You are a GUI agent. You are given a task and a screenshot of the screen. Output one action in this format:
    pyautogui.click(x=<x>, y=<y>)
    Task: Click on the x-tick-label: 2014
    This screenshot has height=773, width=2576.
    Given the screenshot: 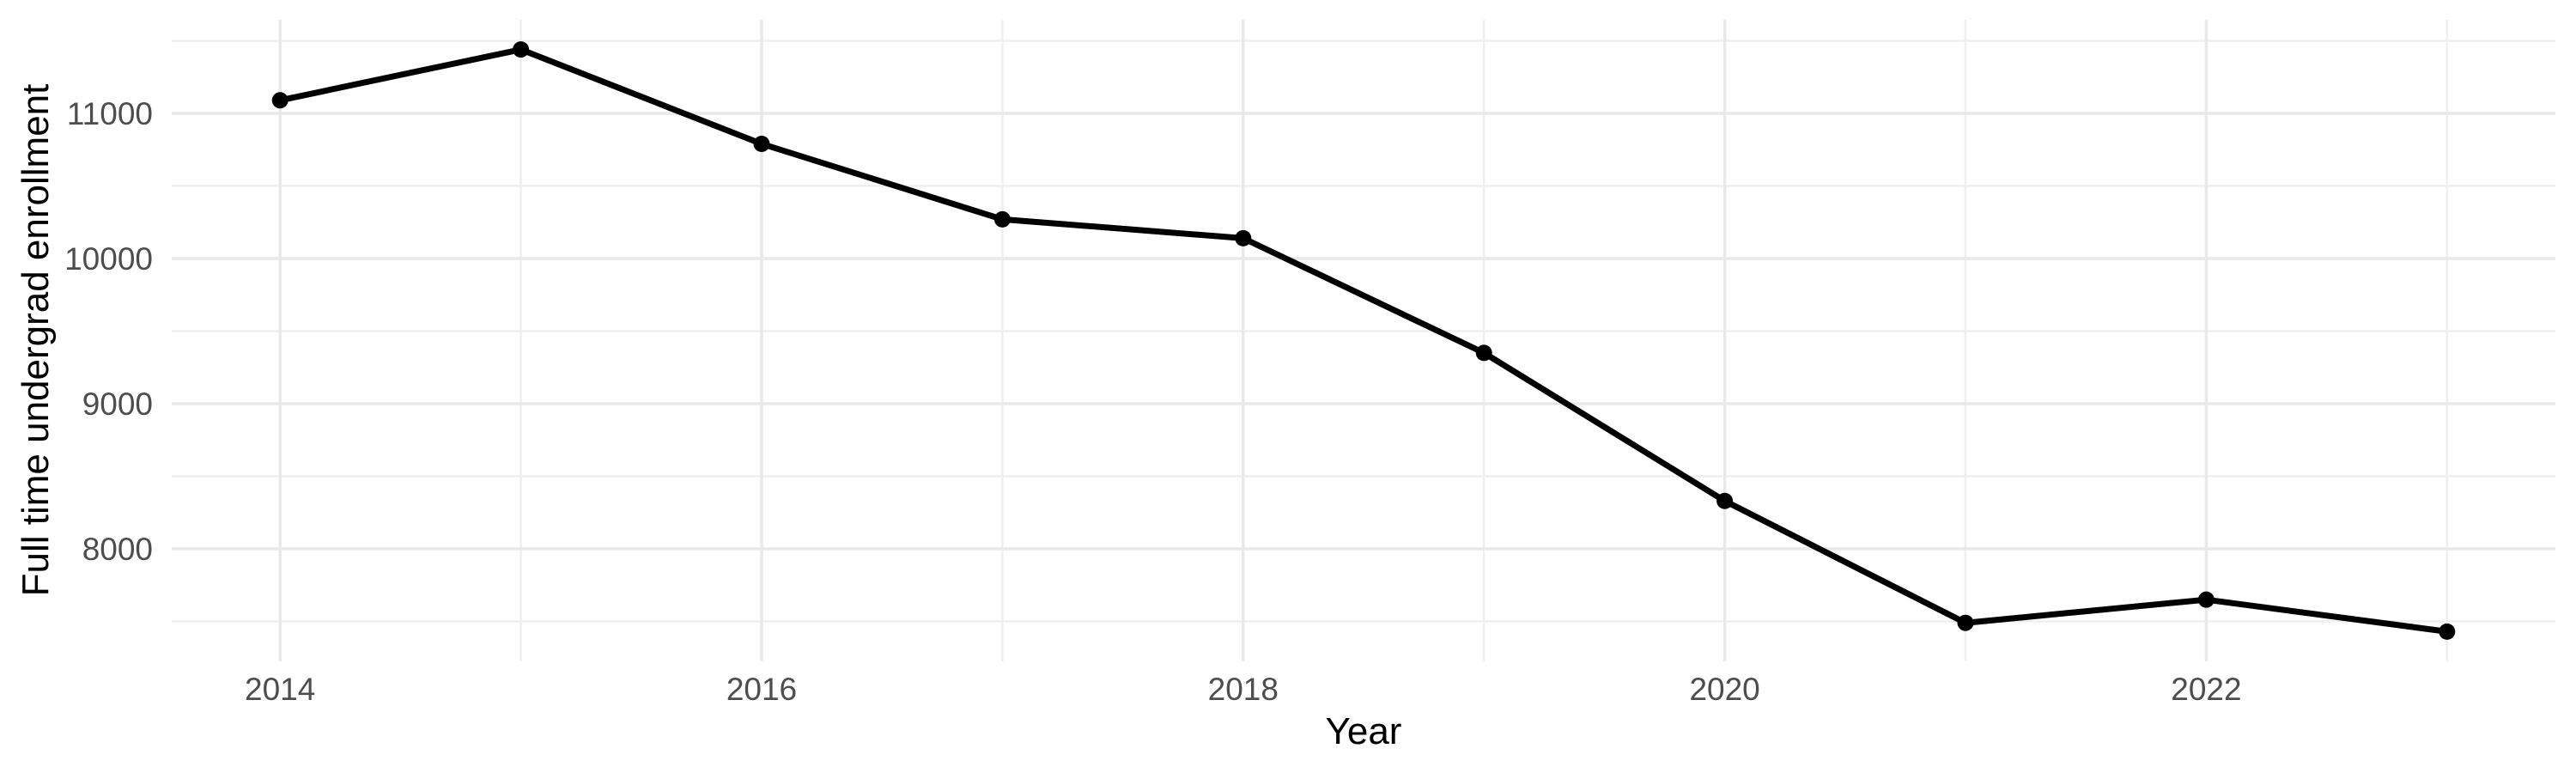 What is the action you would take?
    pyautogui.click(x=280, y=689)
    